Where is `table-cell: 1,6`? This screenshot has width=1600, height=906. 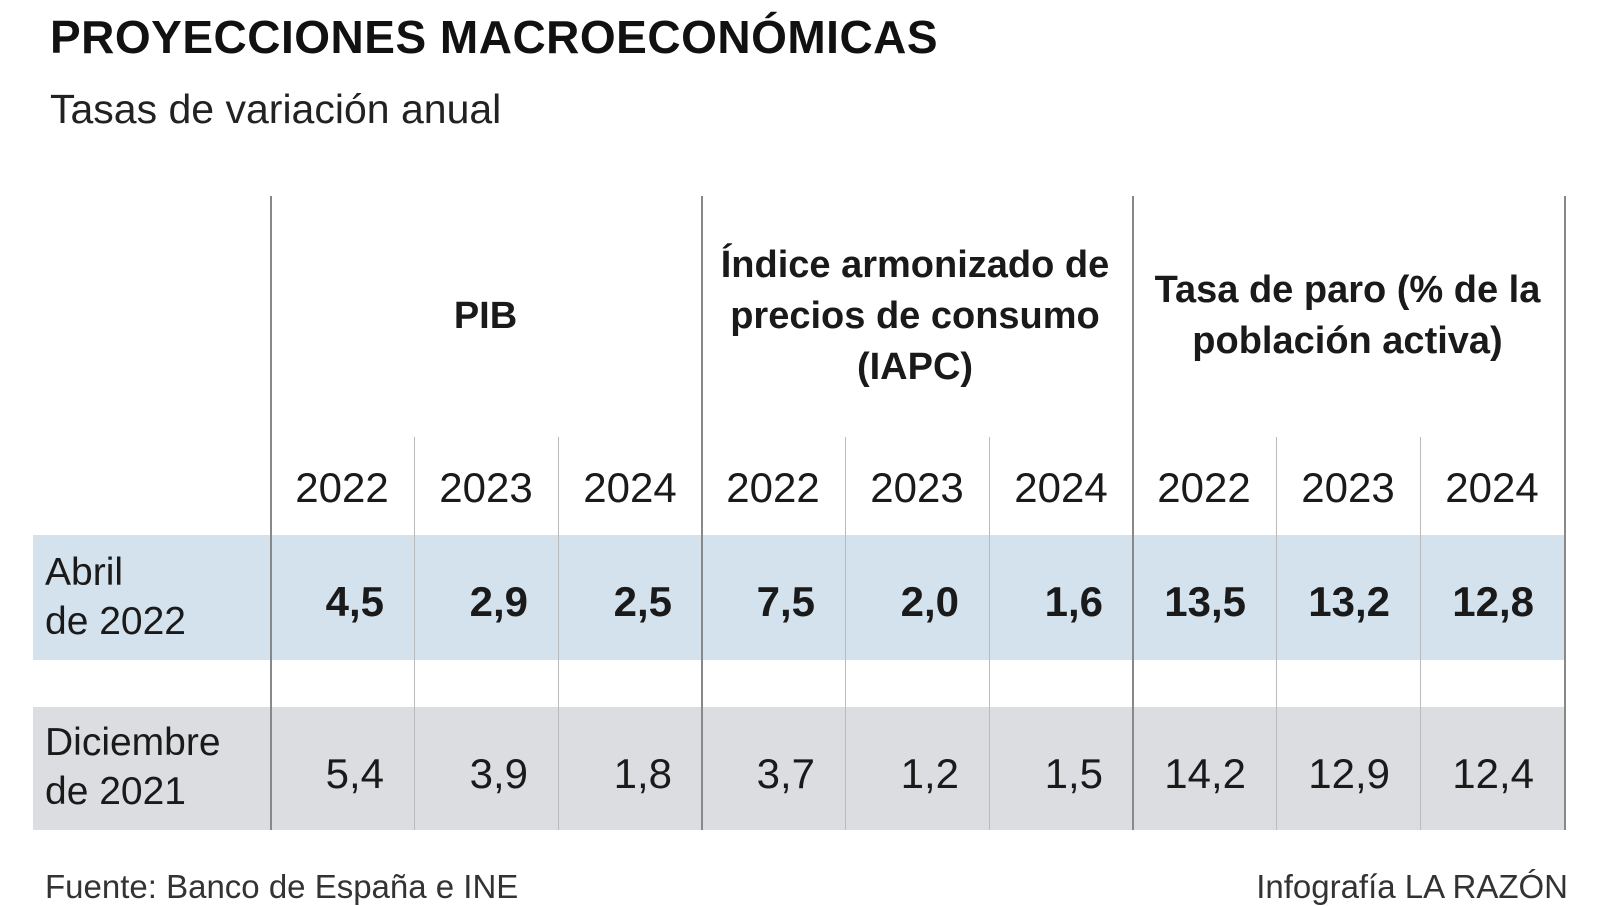
table-cell: 1,6 is located at coordinates (1073, 601).